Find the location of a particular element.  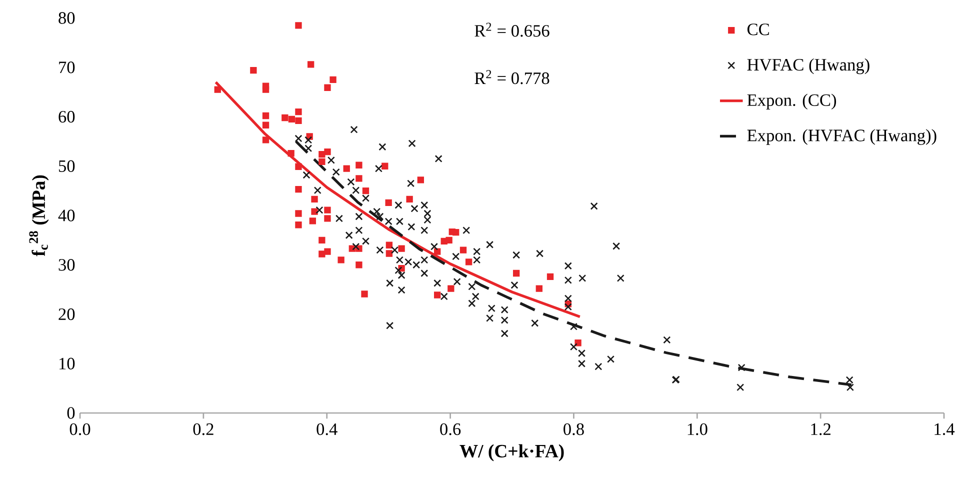

annotation: R$^{2}$ = 0.656 is located at coordinates (512, 29).